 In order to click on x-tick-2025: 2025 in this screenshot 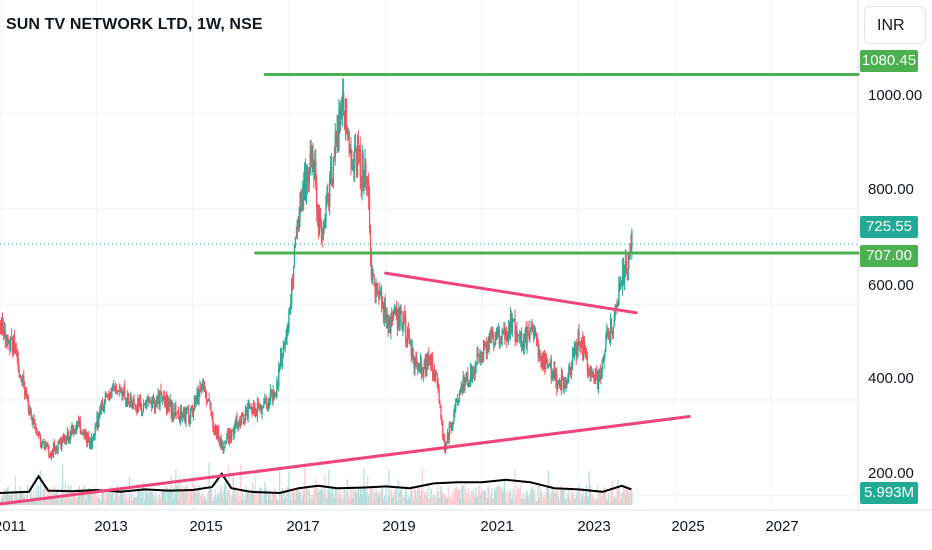, I will do `click(688, 526)`.